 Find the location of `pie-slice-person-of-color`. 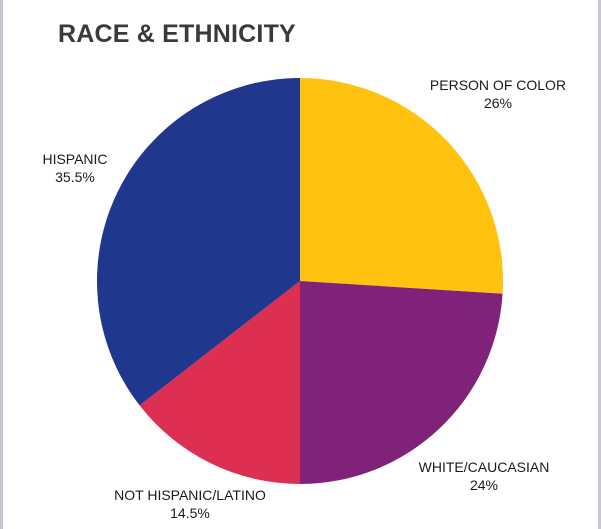

pie-slice-person-of-color is located at coordinates (402, 186).